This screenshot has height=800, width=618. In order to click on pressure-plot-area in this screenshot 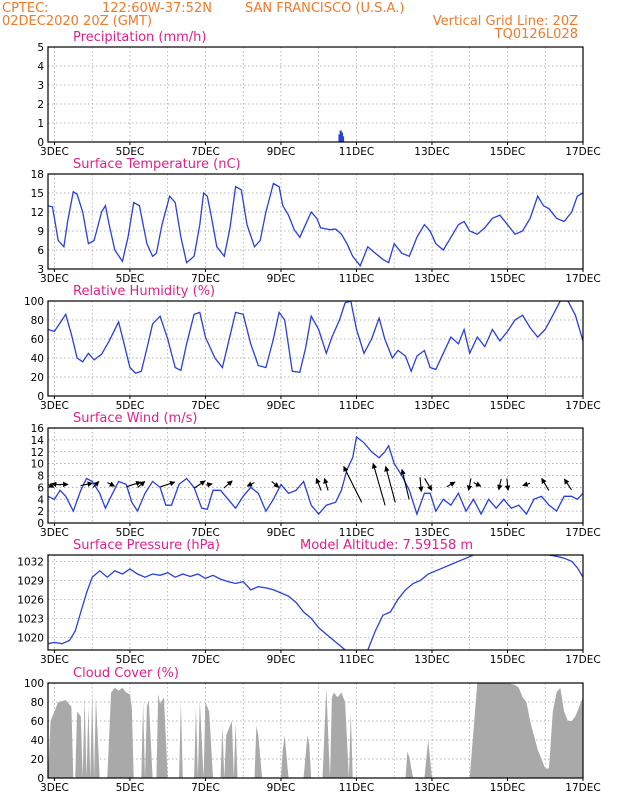, I will do `click(315, 602)`.